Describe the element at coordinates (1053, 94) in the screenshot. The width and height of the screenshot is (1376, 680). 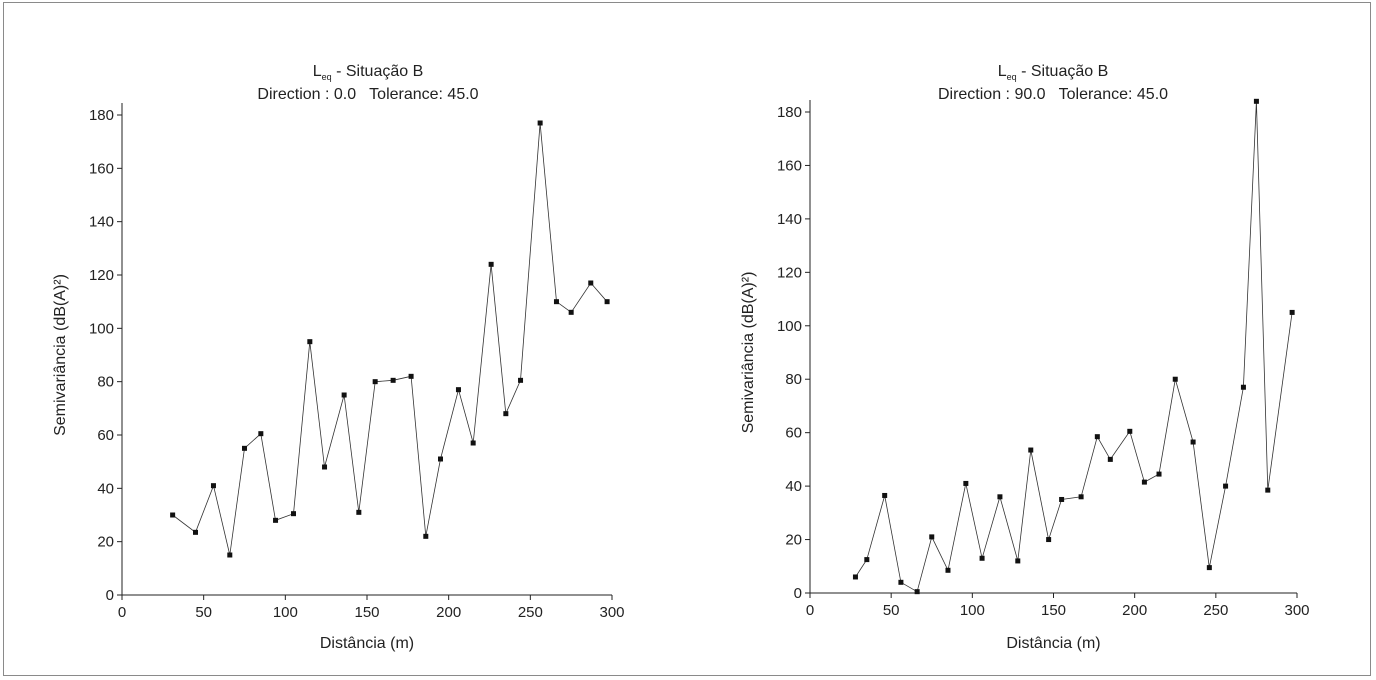
I see `chart-subtitle: Direction : 90.0 Tolerance: 45.0` at that location.